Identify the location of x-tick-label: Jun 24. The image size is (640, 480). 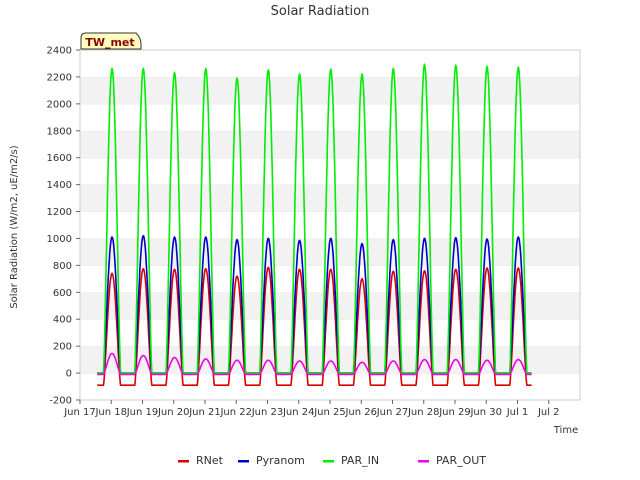
(298, 412).